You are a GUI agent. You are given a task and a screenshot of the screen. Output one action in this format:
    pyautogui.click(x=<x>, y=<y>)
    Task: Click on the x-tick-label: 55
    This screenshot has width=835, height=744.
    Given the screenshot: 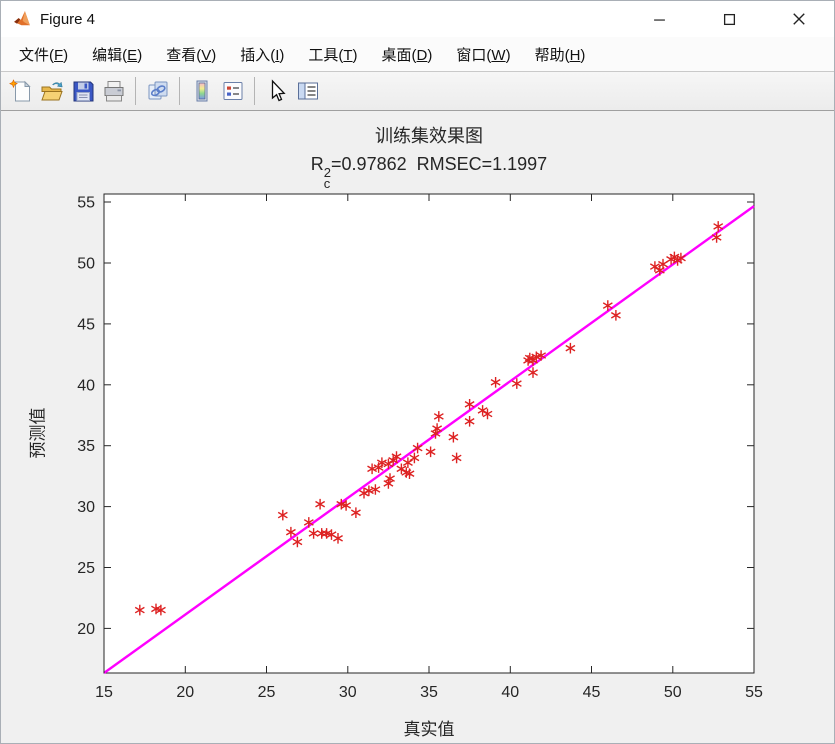 What is the action you would take?
    pyautogui.click(x=754, y=692)
    